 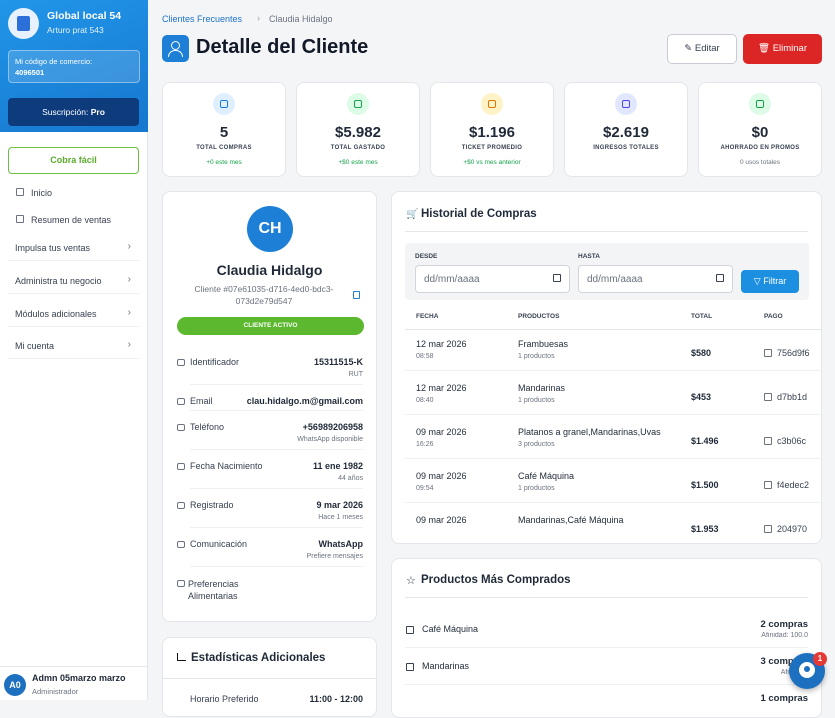 I want to click on column-header: PRODUCTOS, so click(x=539, y=316).